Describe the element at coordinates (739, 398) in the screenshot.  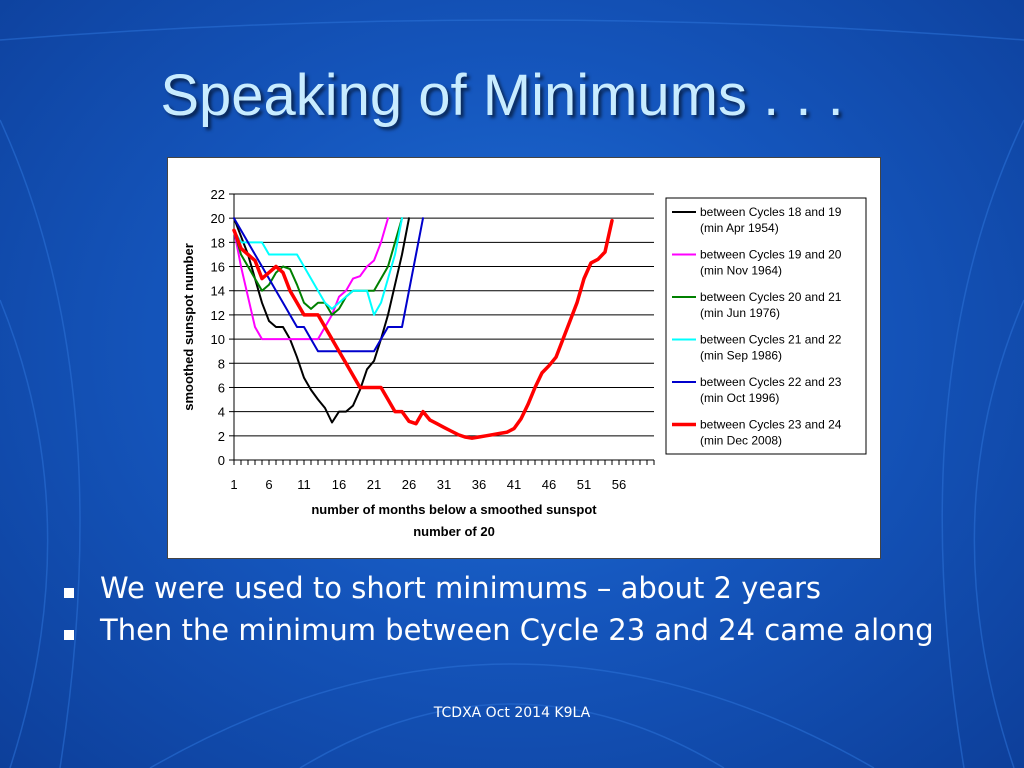
I see `legend-entry-detail: (min Oct 1996)` at that location.